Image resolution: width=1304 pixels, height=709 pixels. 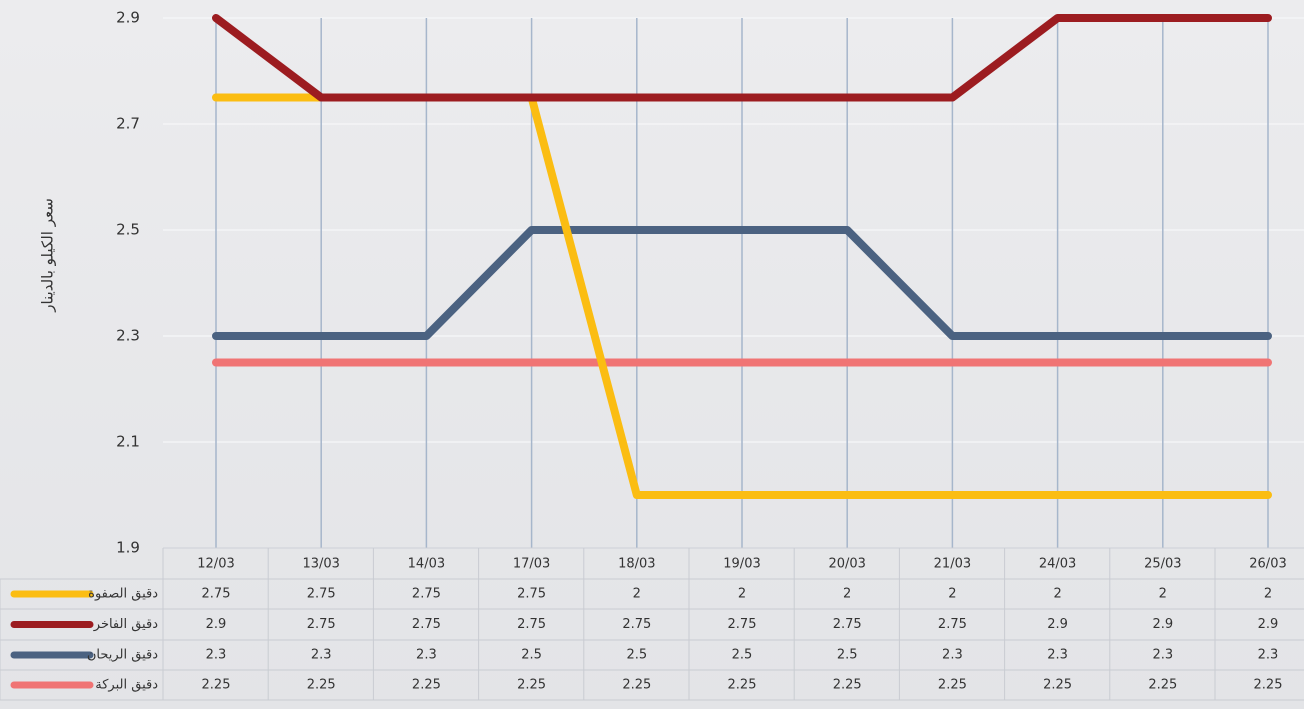 I want to click on legend-label: دقيق الصفوة, so click(x=123, y=594).